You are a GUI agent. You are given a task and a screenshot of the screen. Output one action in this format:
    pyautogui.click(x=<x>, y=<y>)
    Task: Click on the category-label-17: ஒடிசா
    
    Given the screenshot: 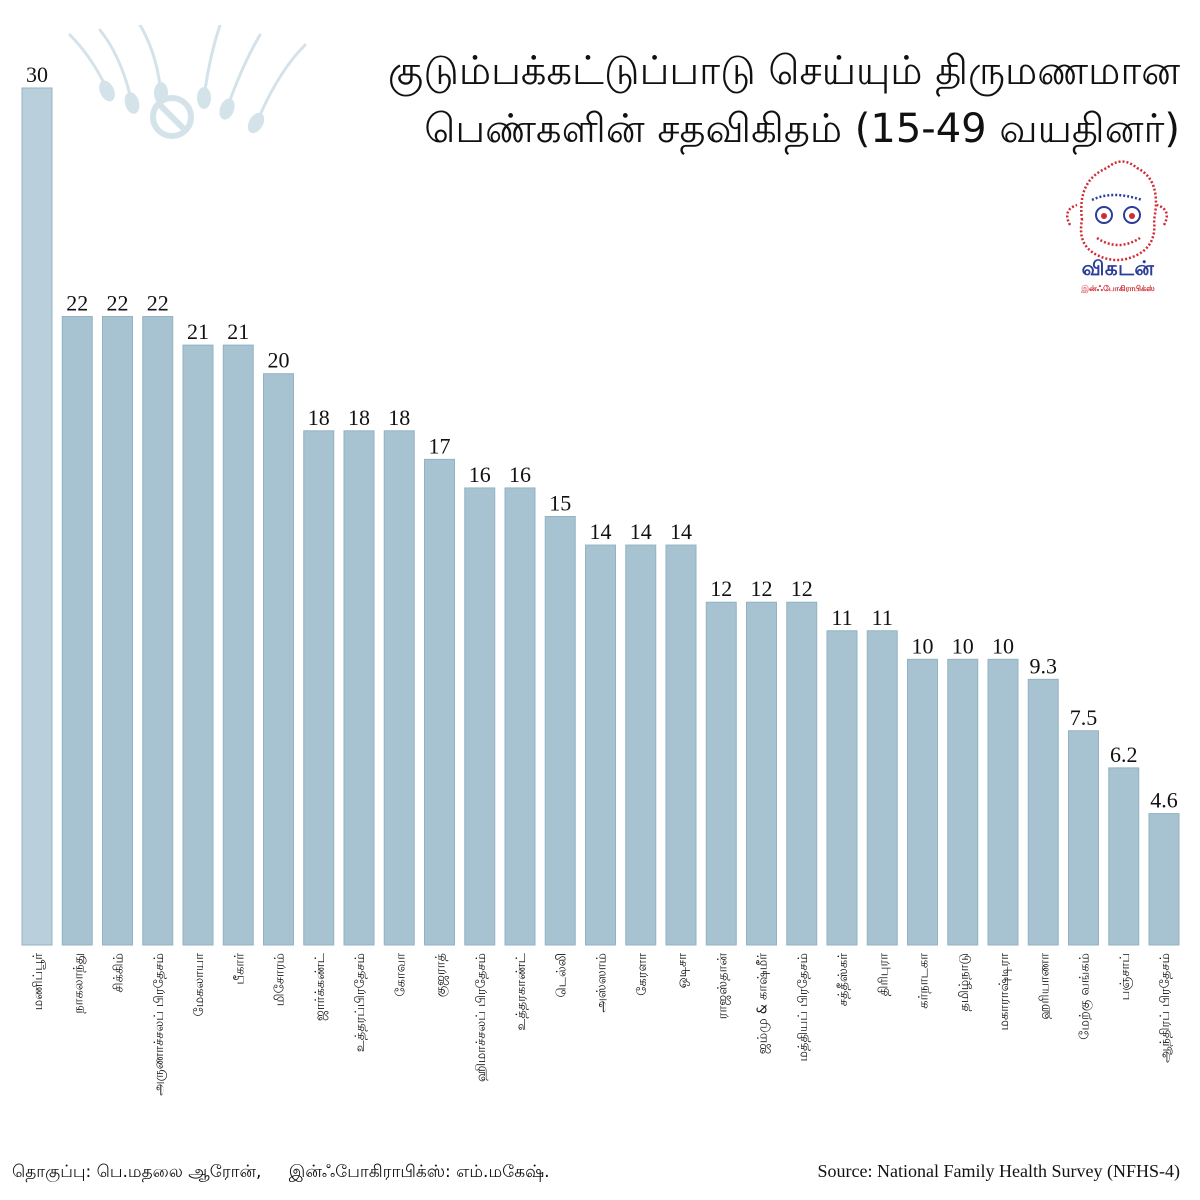 What is the action you would take?
    pyautogui.click(x=682, y=970)
    